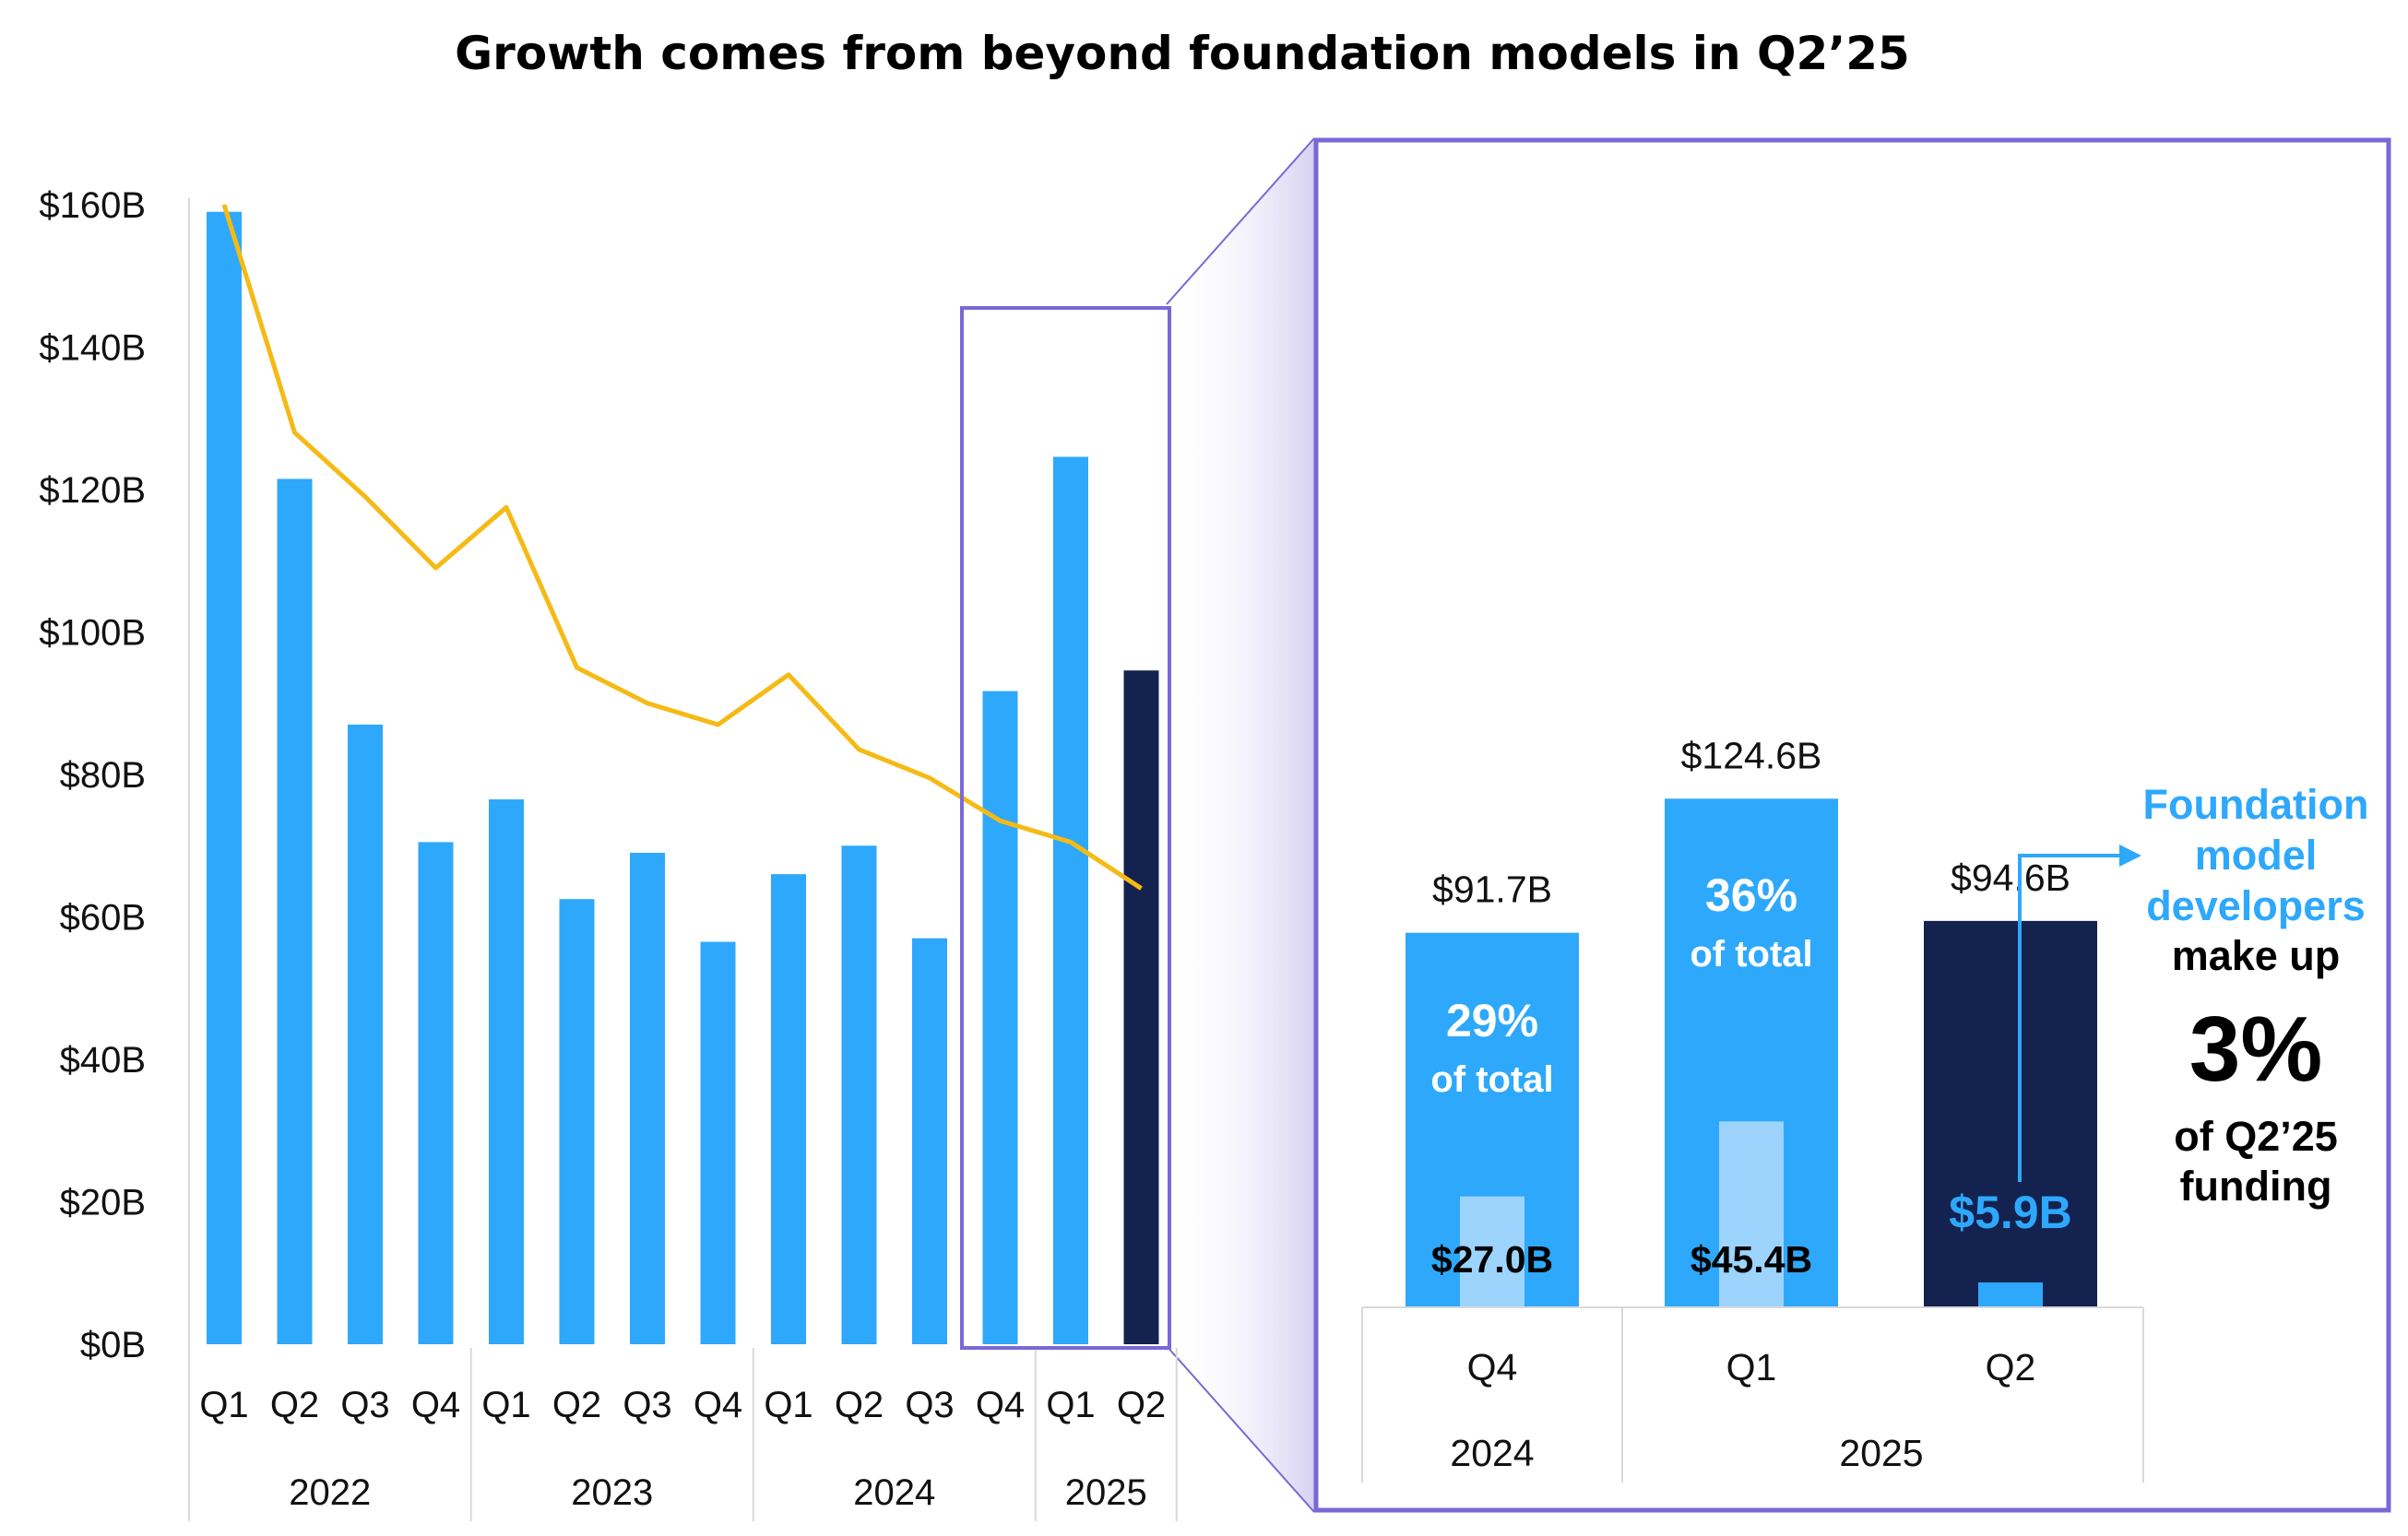 Image resolution: width=2408 pixels, height=1536 pixels. What do you see at coordinates (2130, 856) in the screenshot?
I see `annotation-arrow-head` at bounding box center [2130, 856].